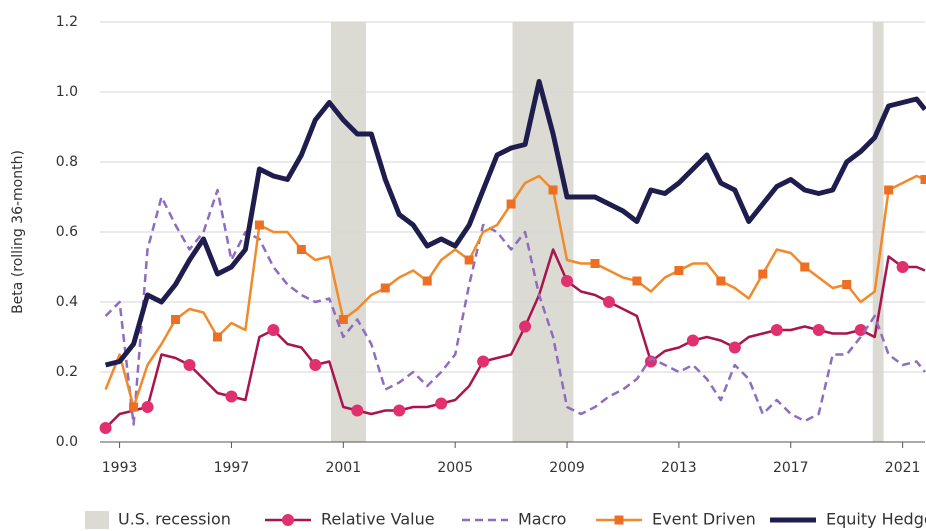 This screenshot has width=926, height=531. Describe the element at coordinates (97, 520) in the screenshot. I see `legend-swatch` at that location.